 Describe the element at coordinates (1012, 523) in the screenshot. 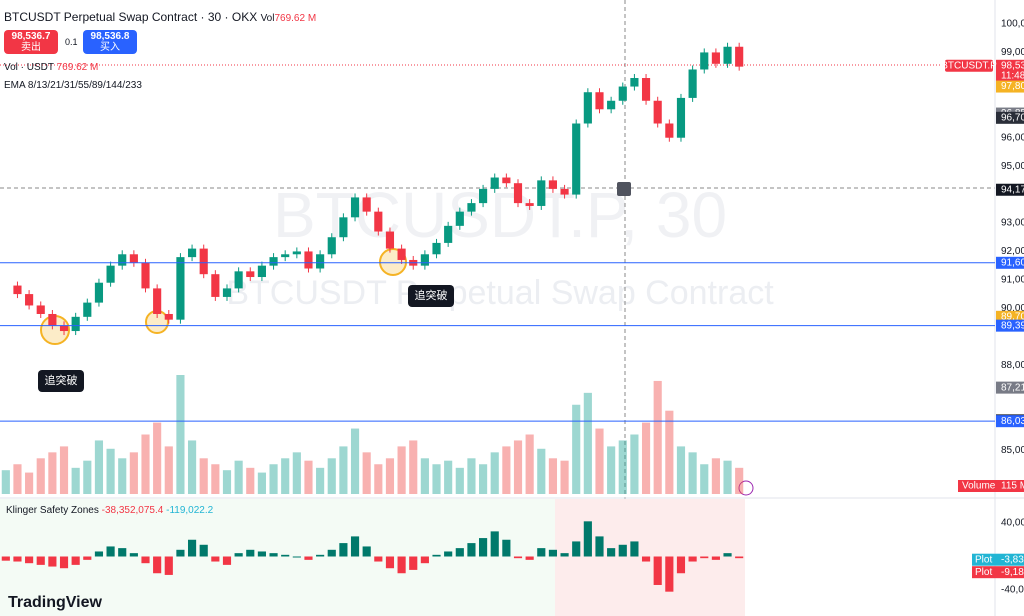

I see `osc-tick-label: 40,00` at that location.